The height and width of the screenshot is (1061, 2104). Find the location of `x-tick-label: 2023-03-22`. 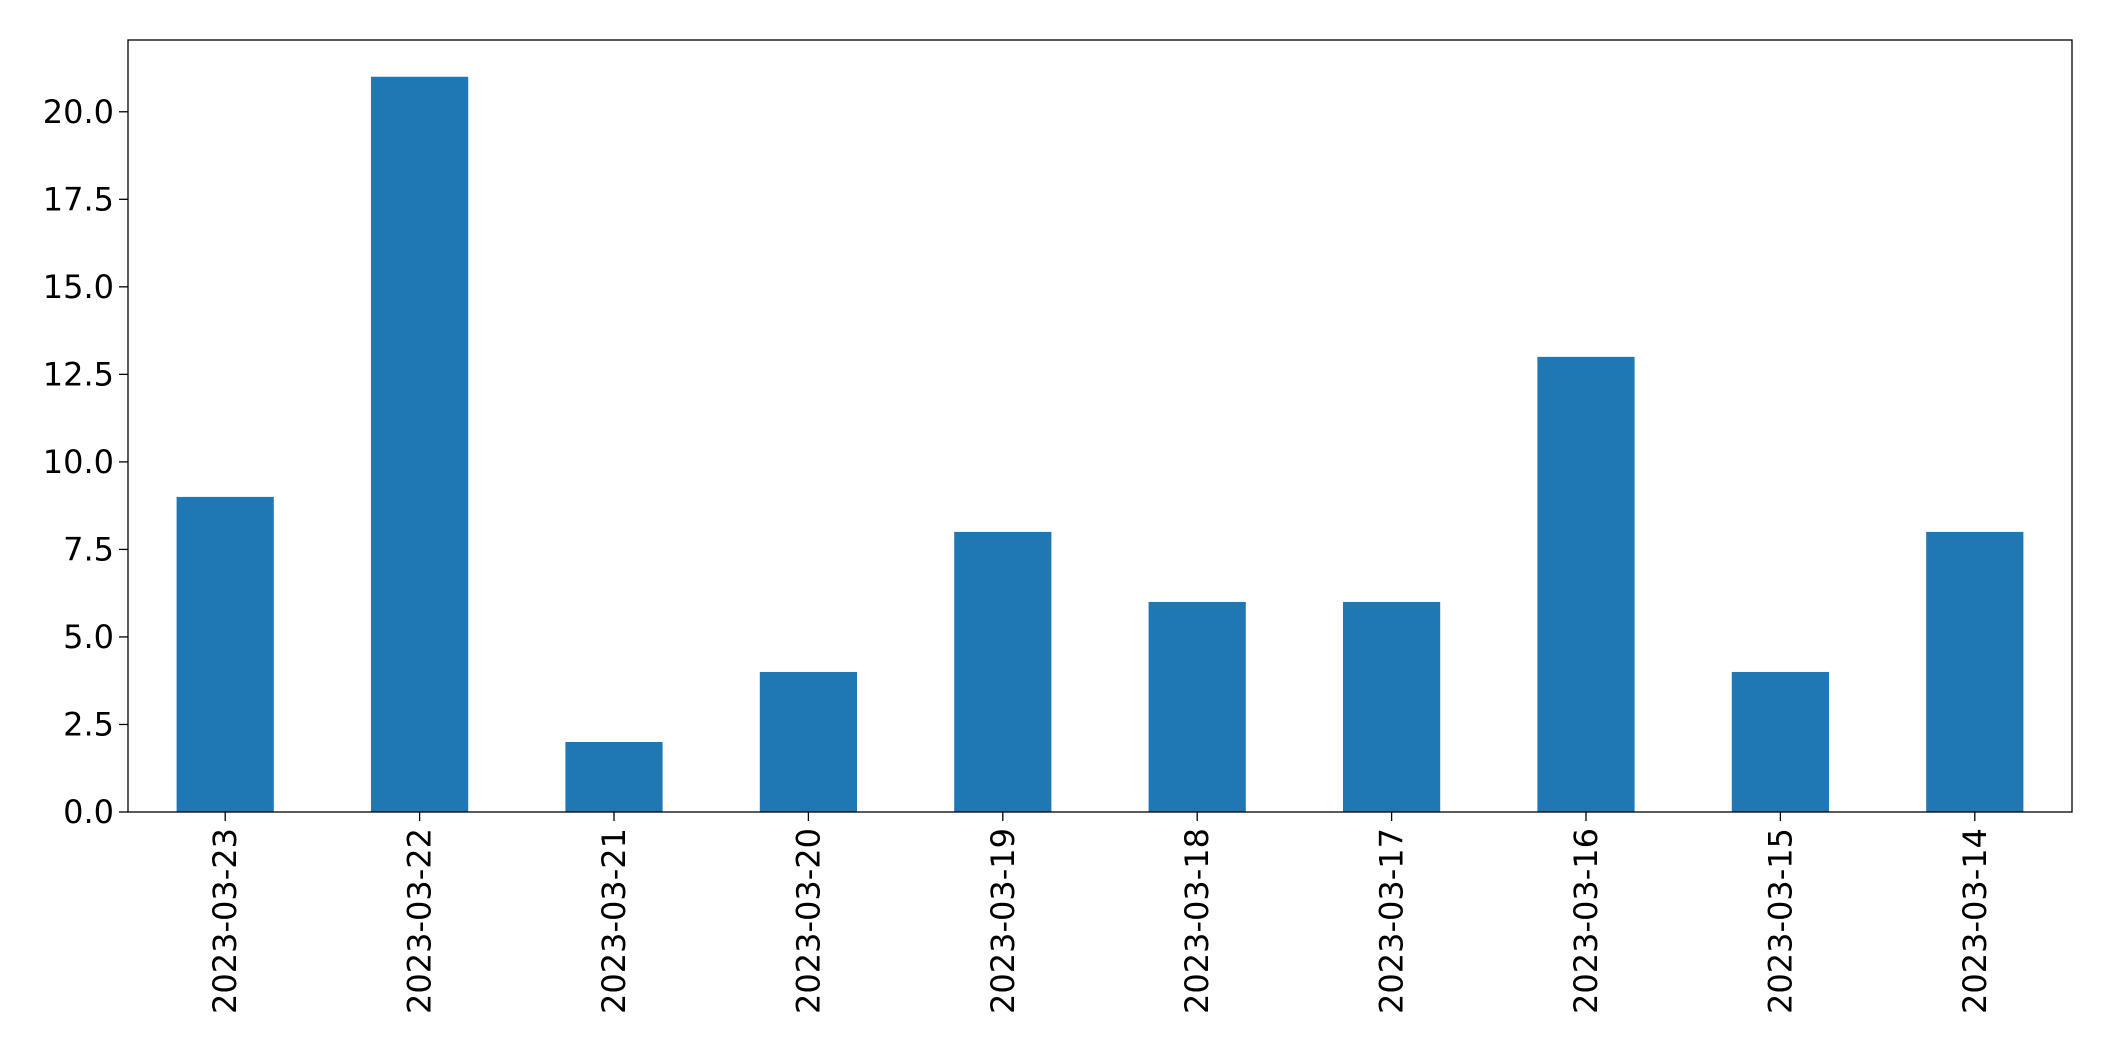

x-tick-label: 2023-03-22 is located at coordinates (420, 921).